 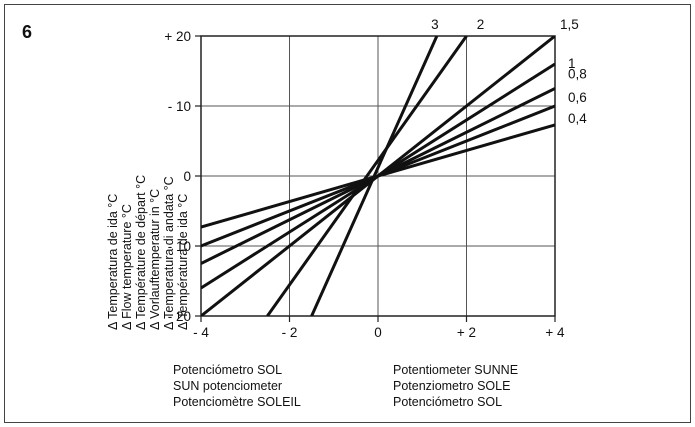 What do you see at coordinates (201, 332) in the screenshot?
I see `x-tick-label: - 4` at bounding box center [201, 332].